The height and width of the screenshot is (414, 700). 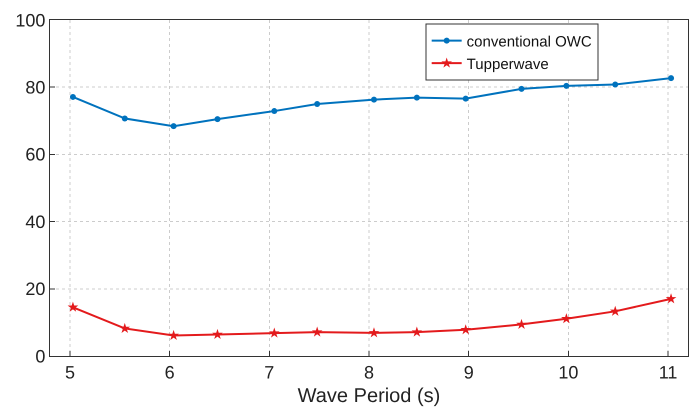 What do you see at coordinates (169, 372) in the screenshot?
I see `x-tick-label: 6` at bounding box center [169, 372].